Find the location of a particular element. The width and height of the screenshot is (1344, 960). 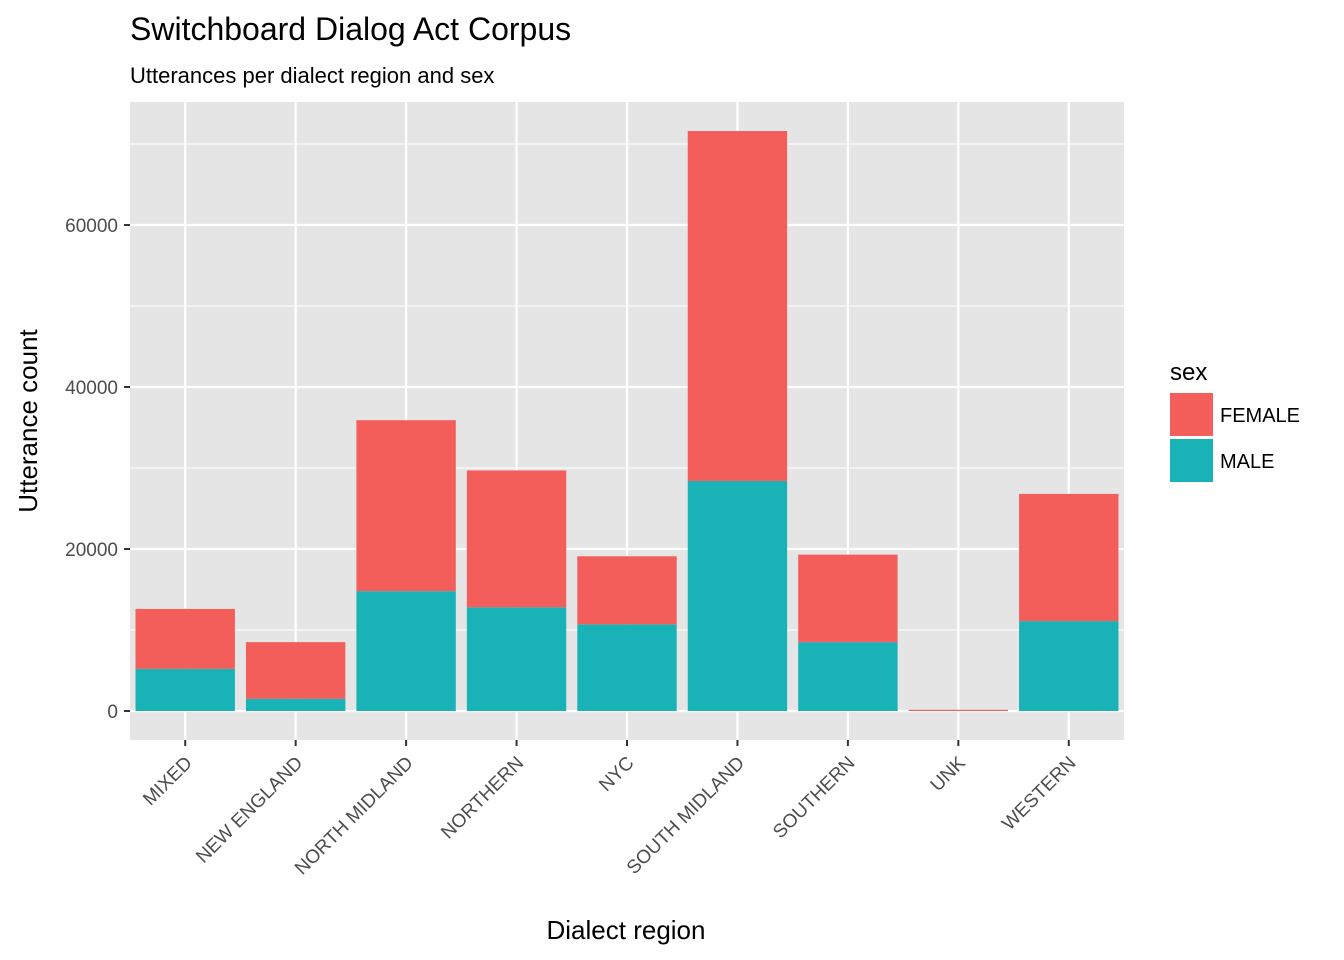

x-tick-label: SOUTH MIDLAND is located at coordinates (686, 816).